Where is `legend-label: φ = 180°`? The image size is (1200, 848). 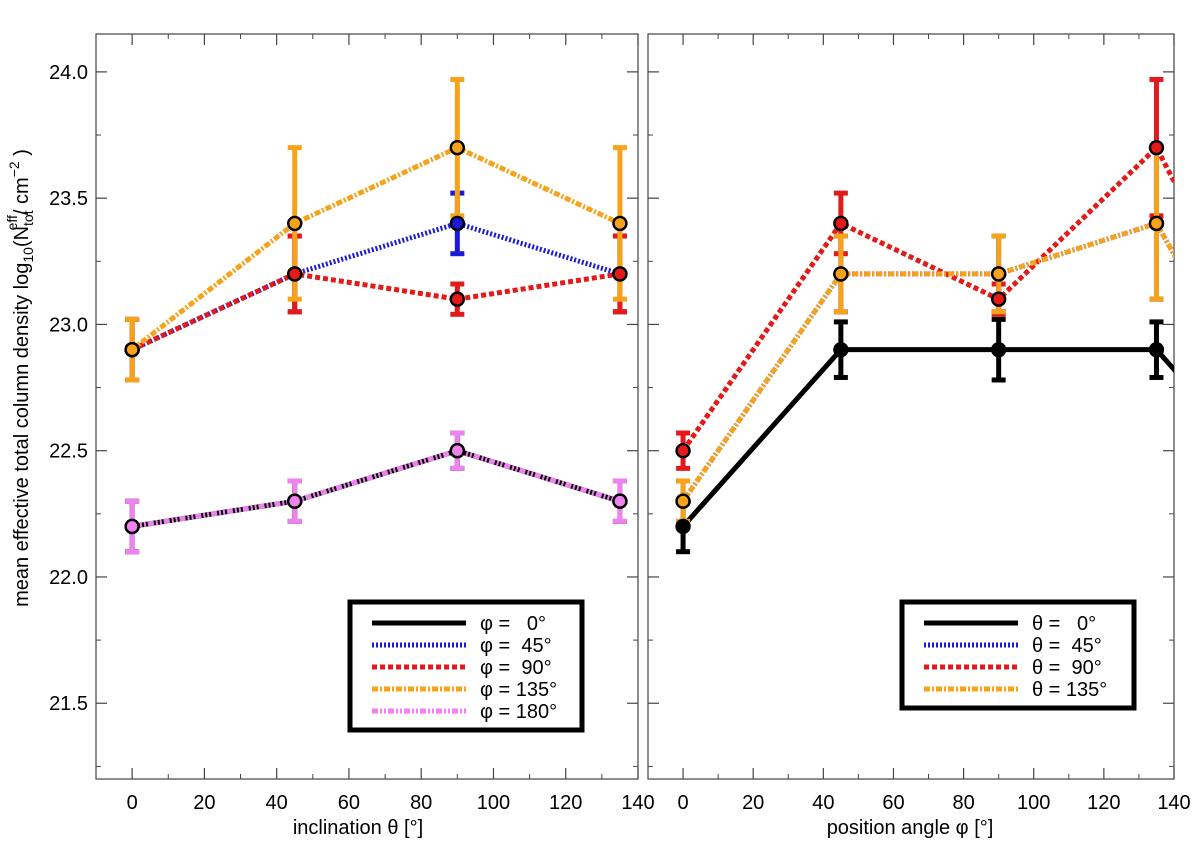
legend-label: φ = 180° is located at coordinates (518, 712).